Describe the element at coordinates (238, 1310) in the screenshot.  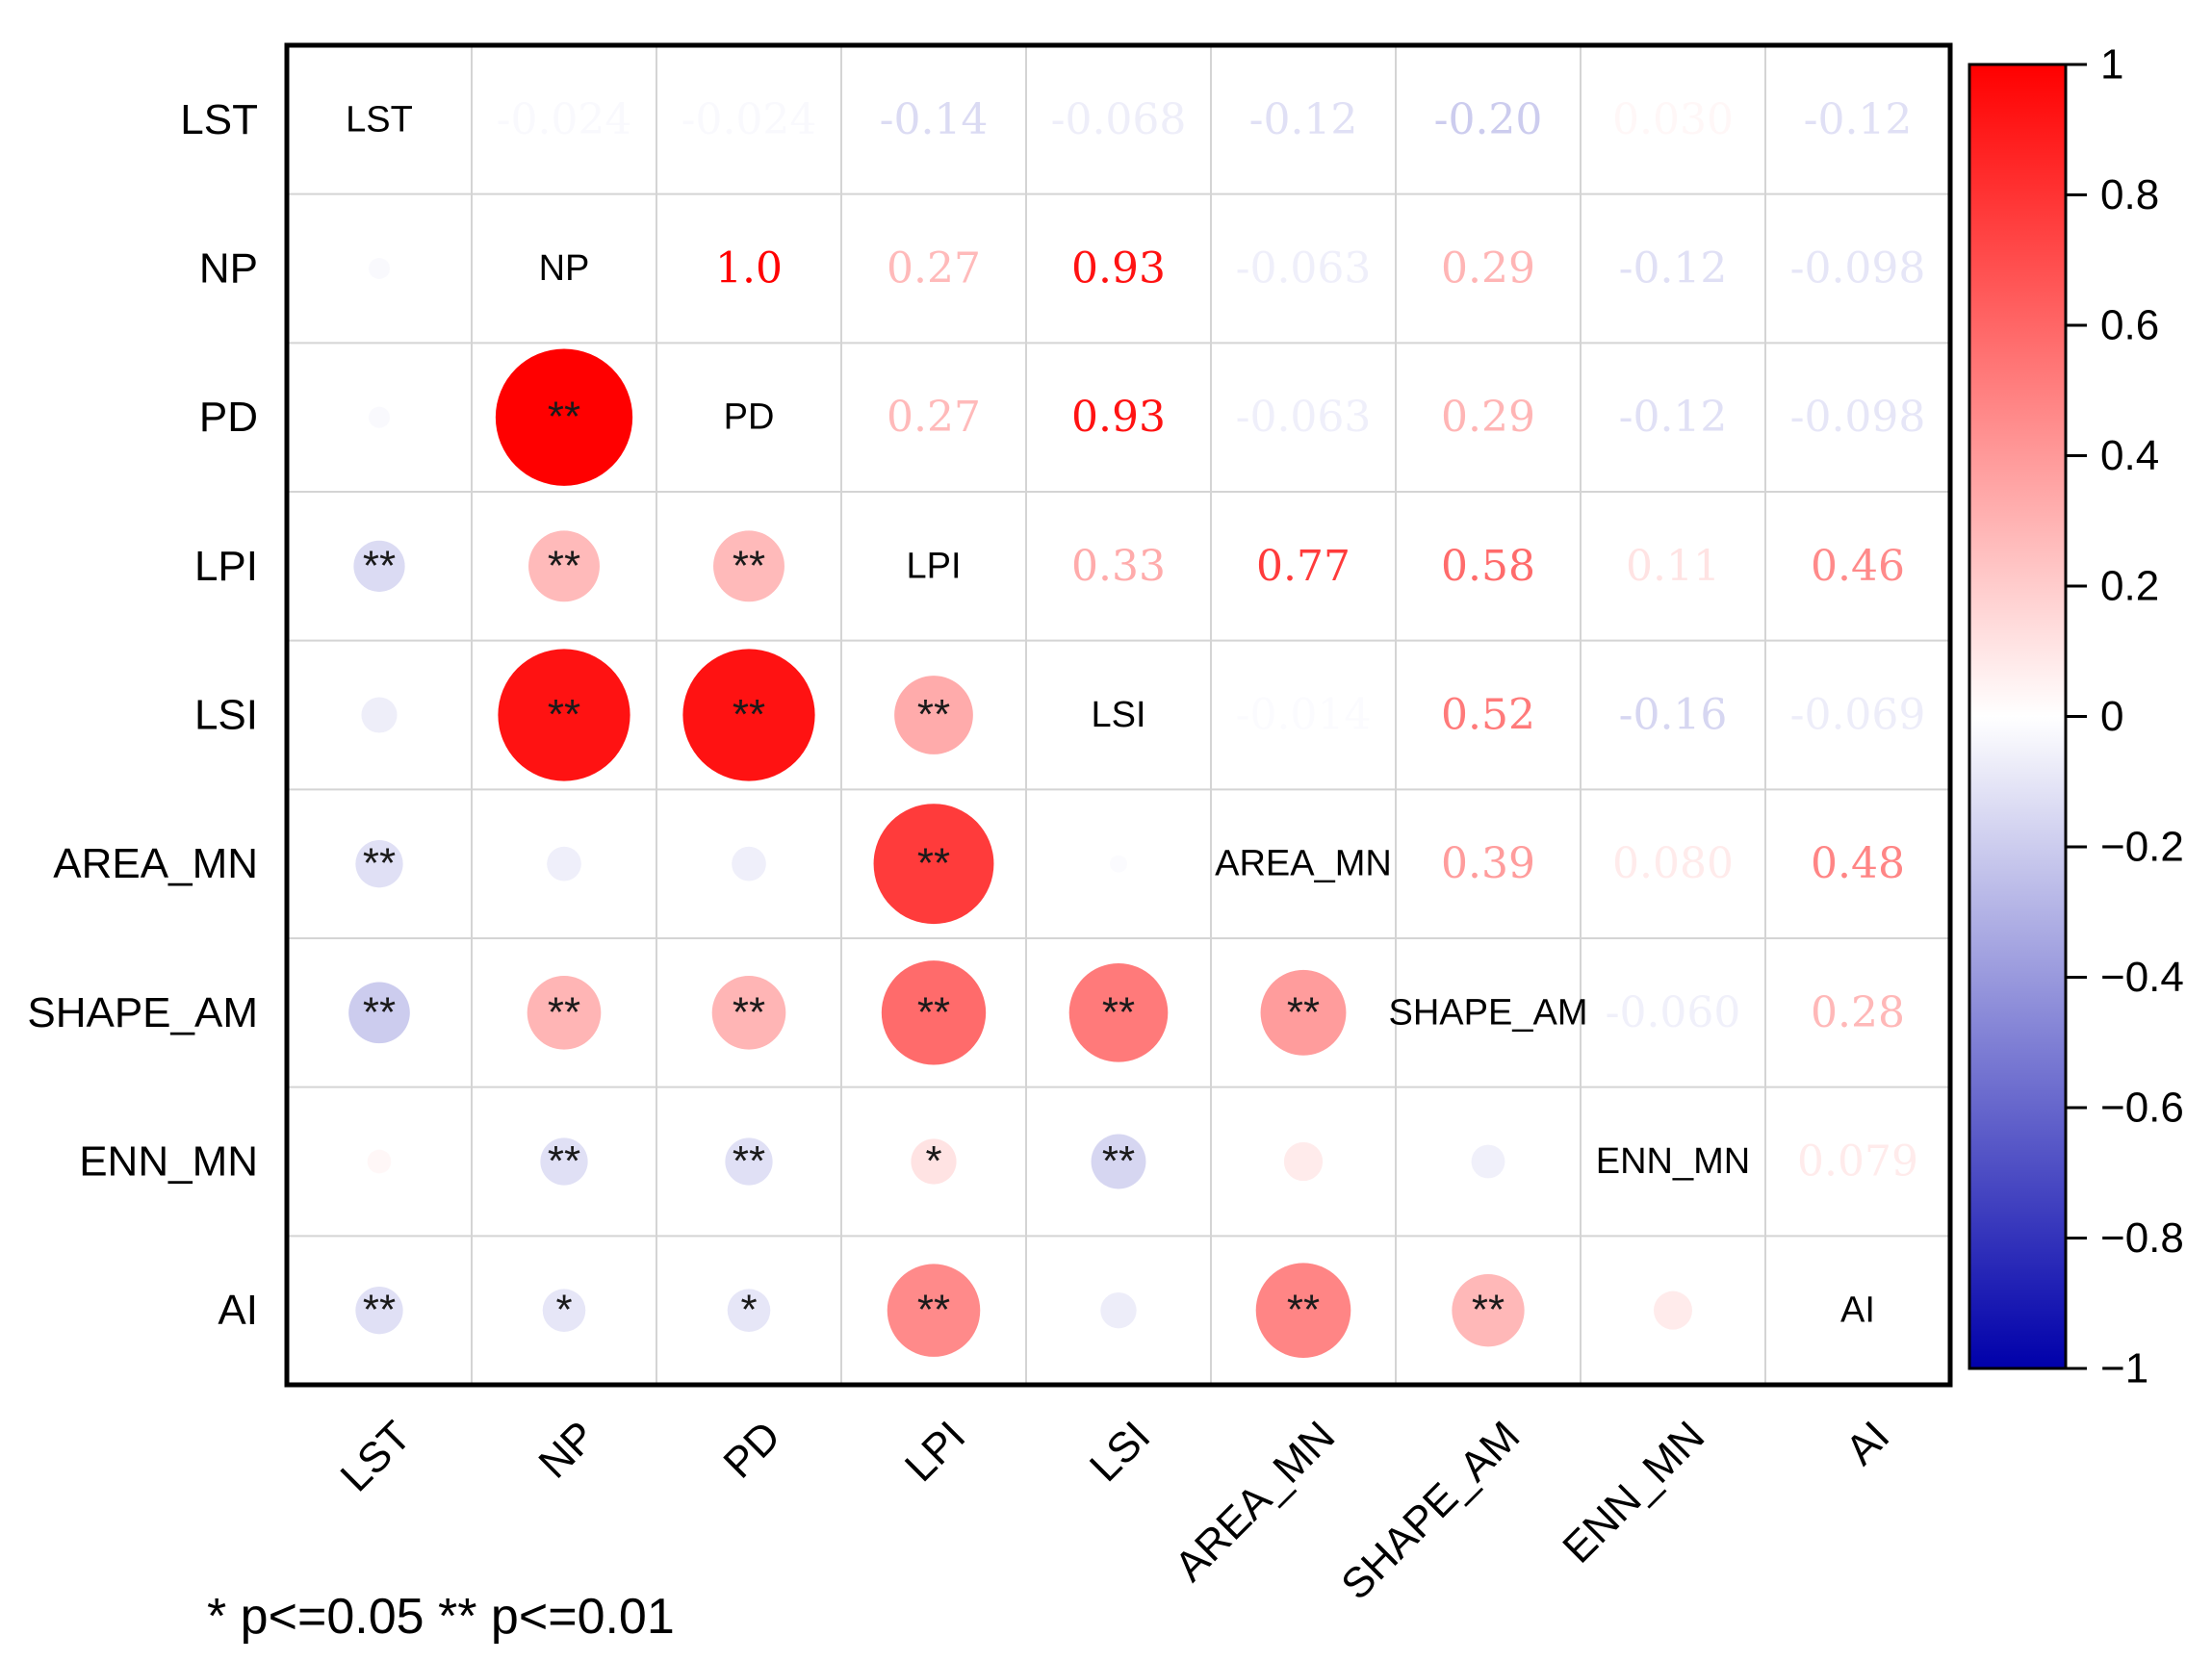
I see `row-label-ai: AI` at that location.